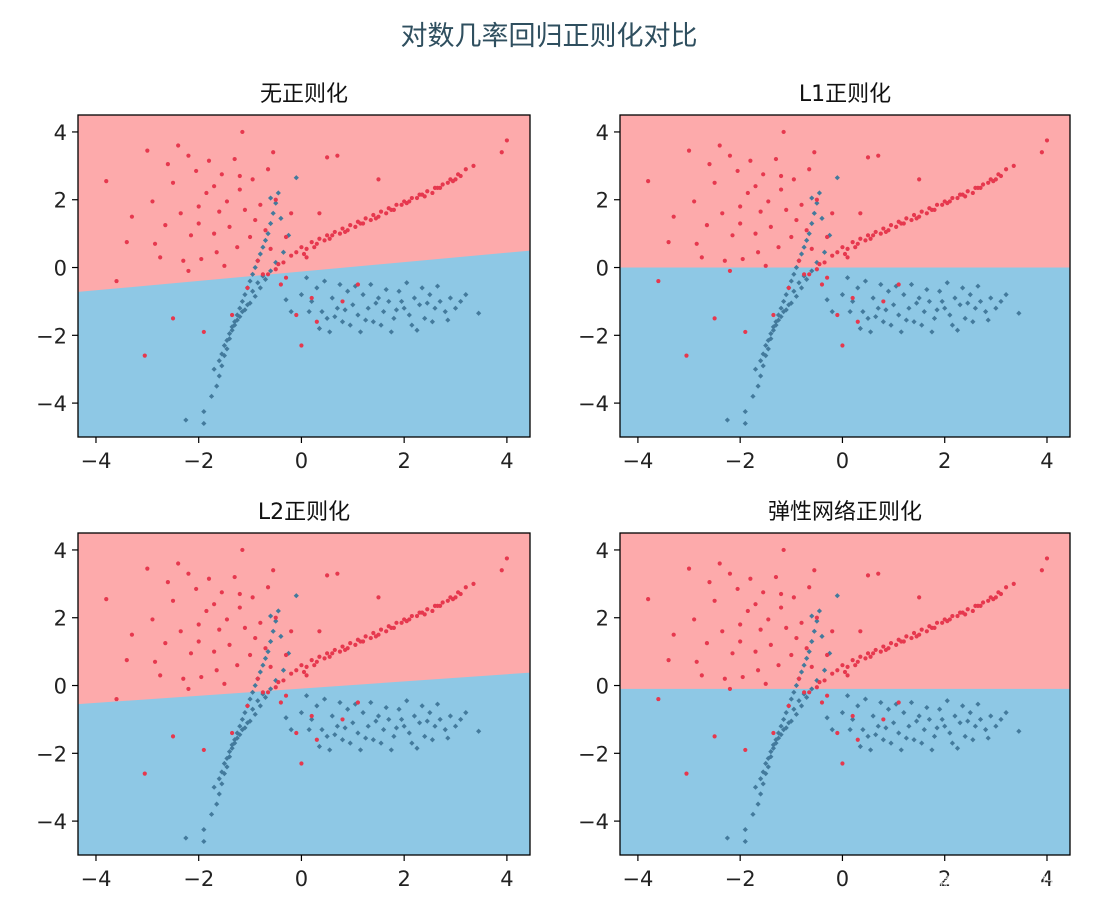 Image resolution: width=1098 pixels, height=914 pixels. What do you see at coordinates (60, 133) in the screenshot?
I see `y-tick-label: 4` at bounding box center [60, 133].